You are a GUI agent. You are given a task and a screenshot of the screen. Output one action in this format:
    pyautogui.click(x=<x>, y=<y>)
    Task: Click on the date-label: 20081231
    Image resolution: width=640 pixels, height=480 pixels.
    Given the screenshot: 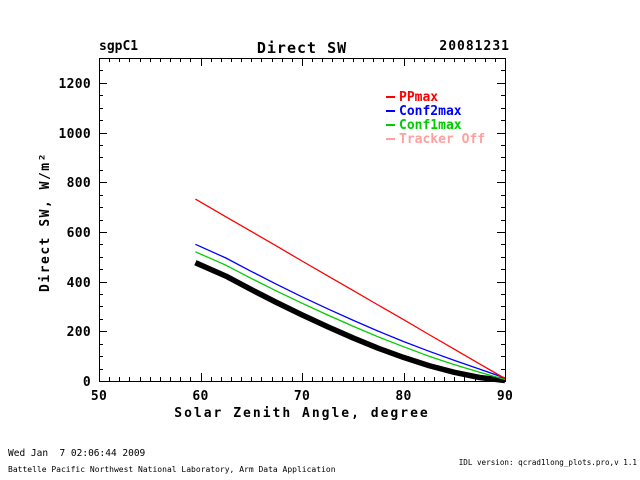 What is the action you would take?
    pyautogui.click(x=474, y=46)
    